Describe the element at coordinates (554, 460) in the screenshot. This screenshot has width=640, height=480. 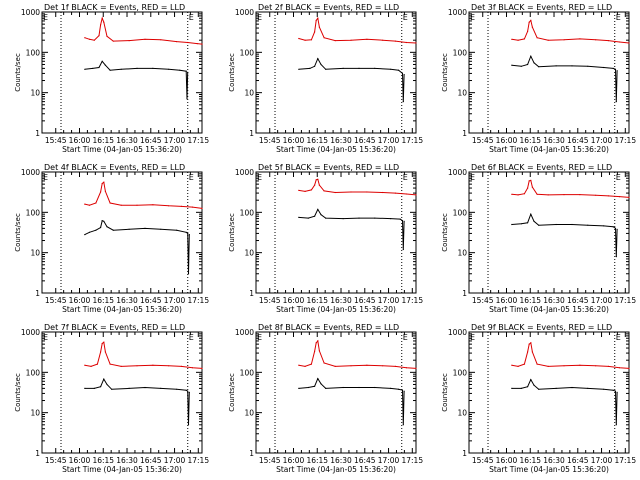
I see `x-tick-label: 16:30` at that location.